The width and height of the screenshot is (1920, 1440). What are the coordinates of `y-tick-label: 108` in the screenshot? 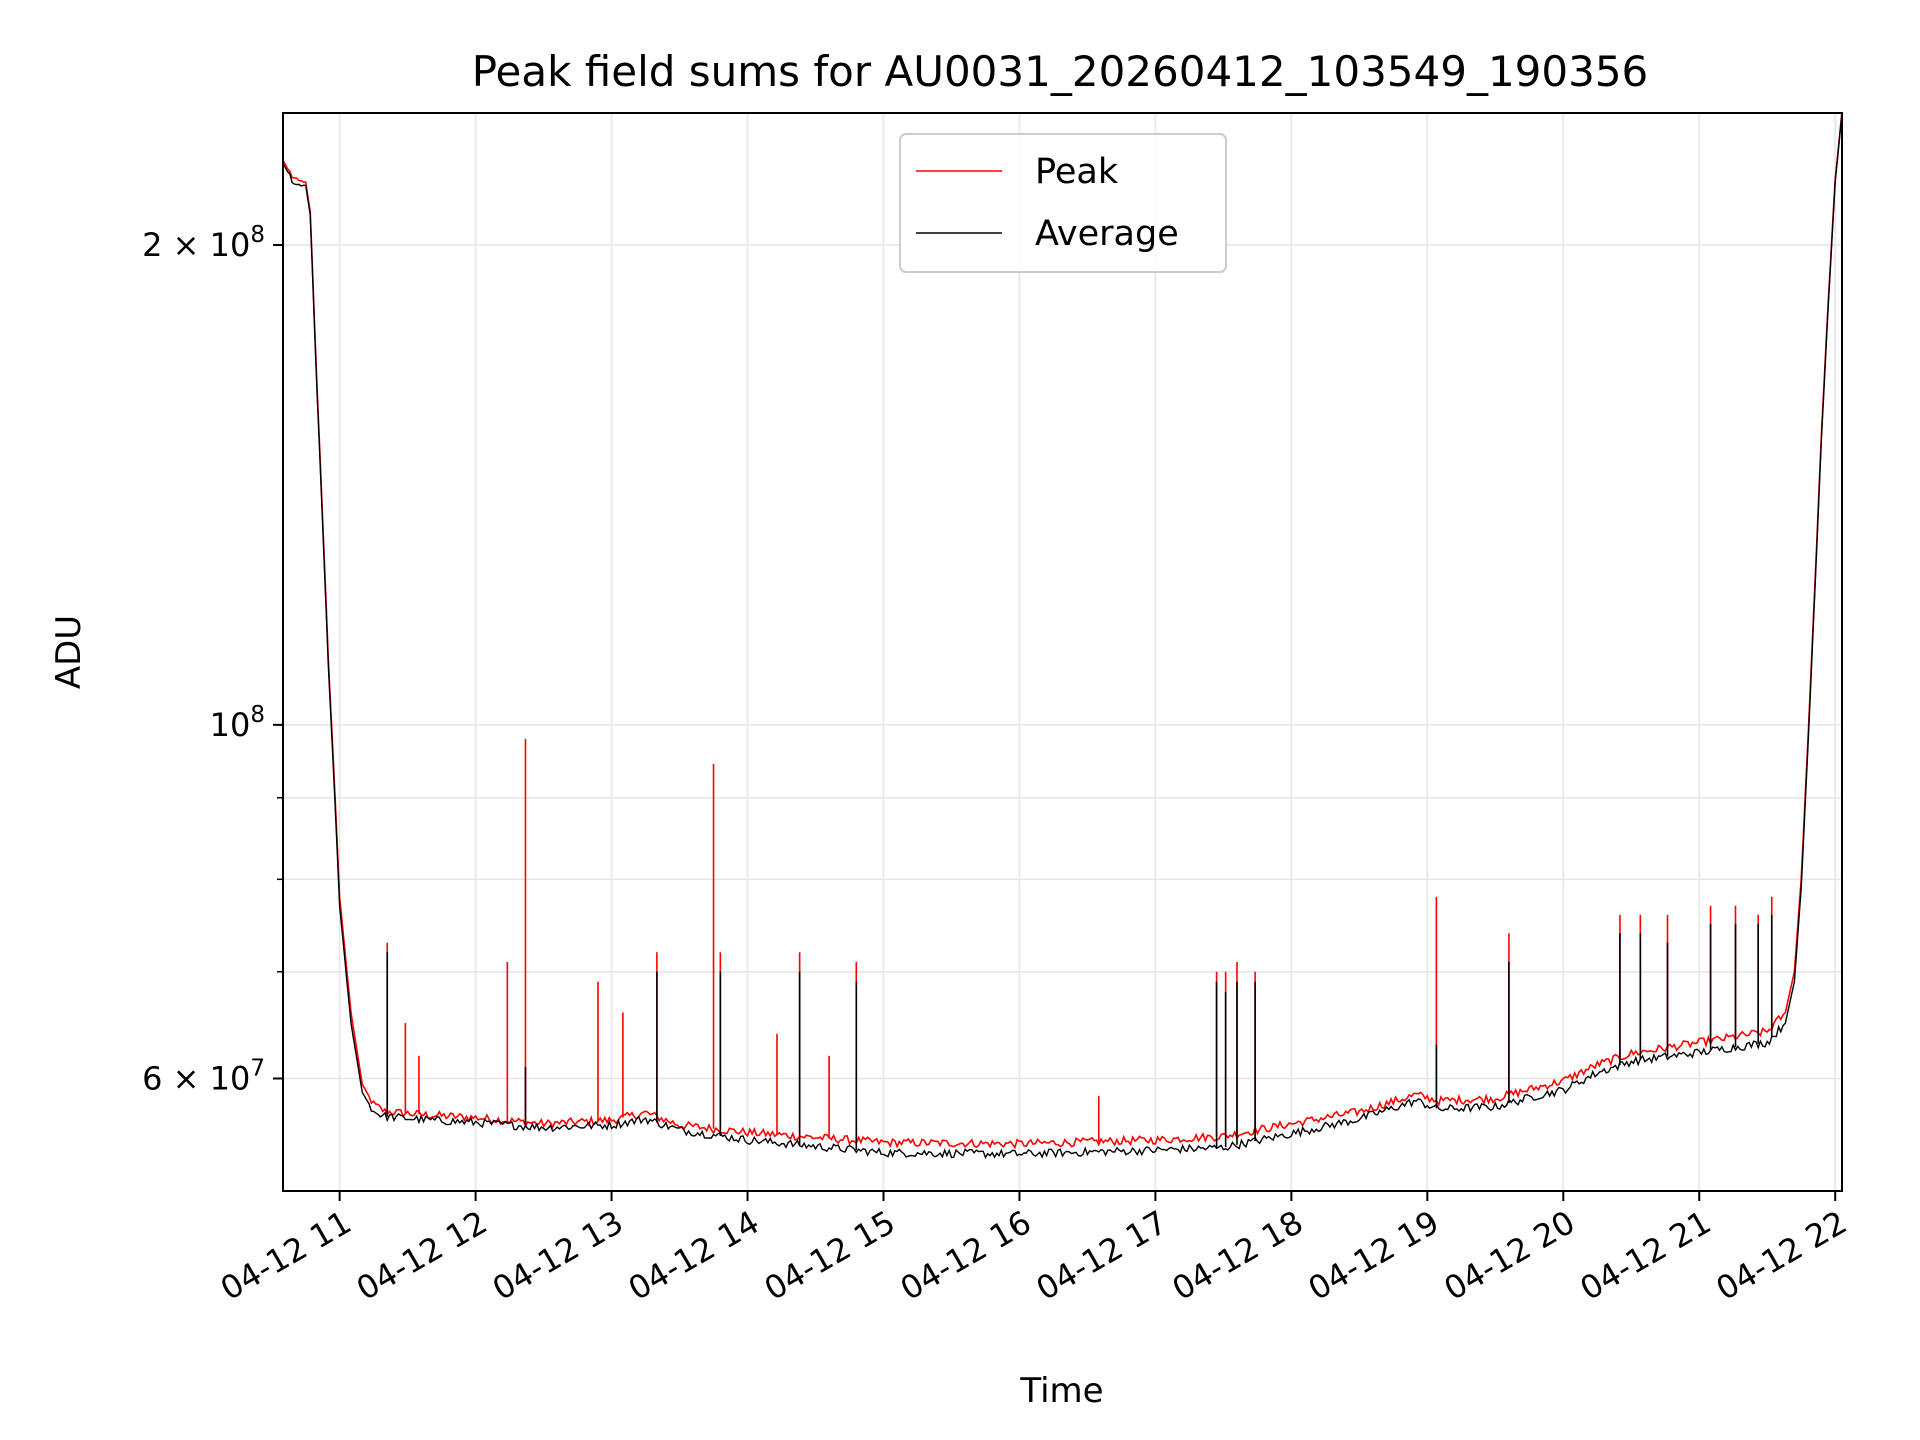 It's located at (237, 723).